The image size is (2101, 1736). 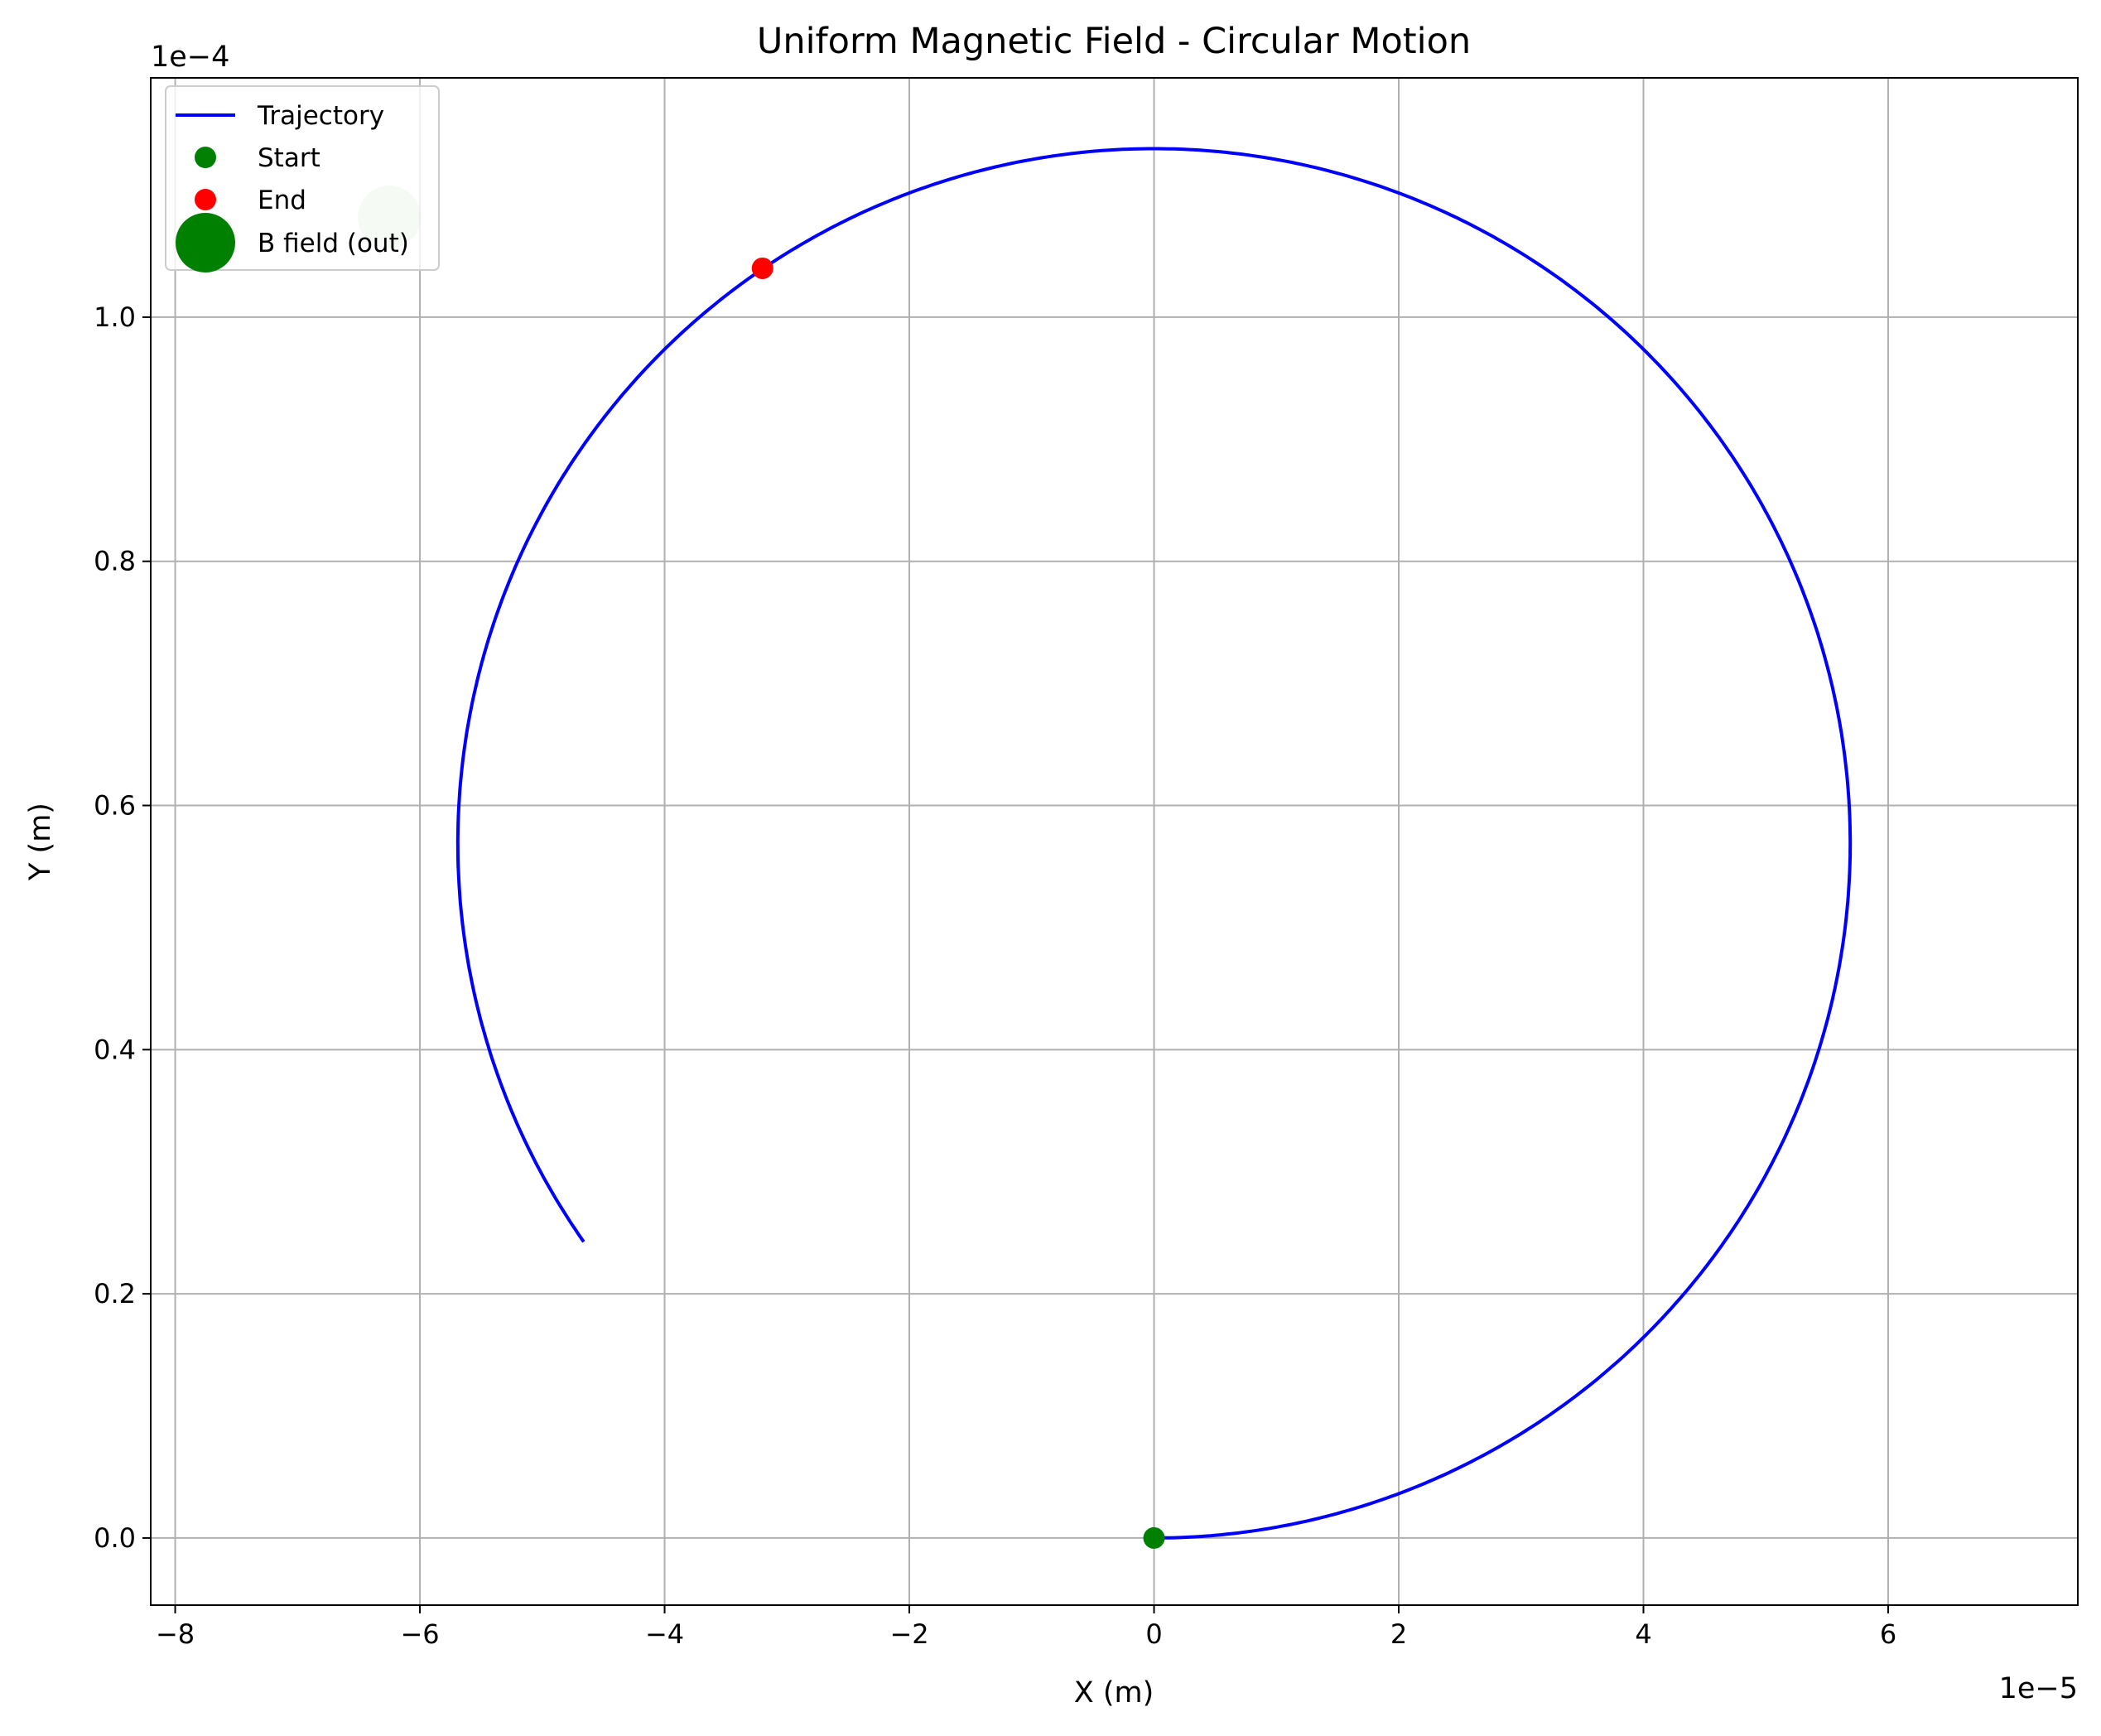 I want to click on x-tick-label: −4, so click(x=664, y=1634).